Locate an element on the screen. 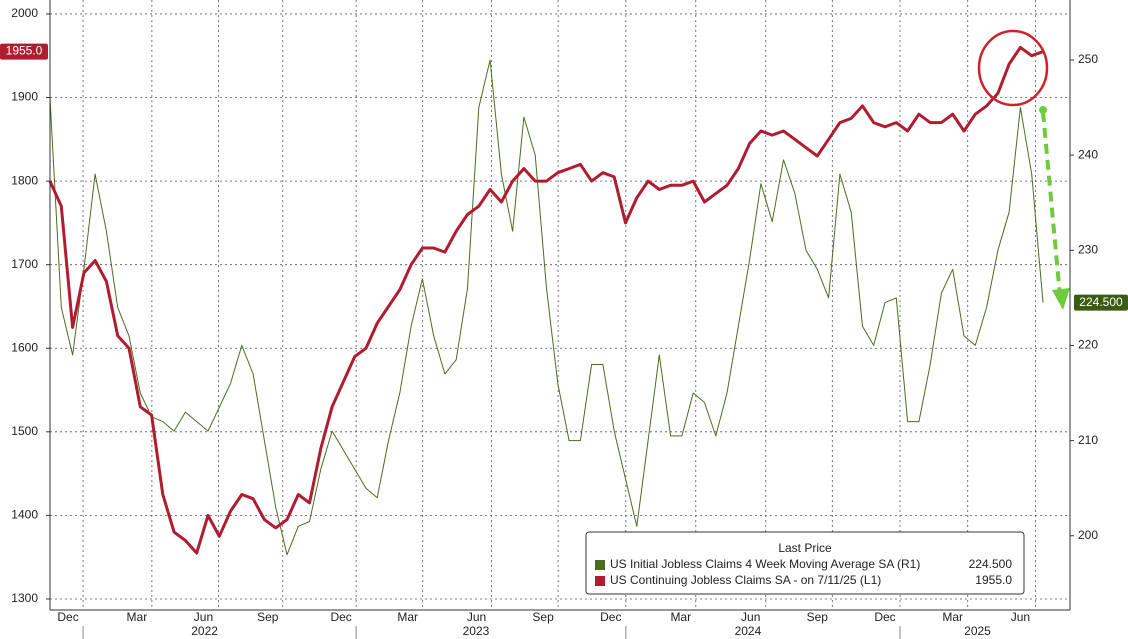  year-label: 2024 is located at coordinates (748, 631).